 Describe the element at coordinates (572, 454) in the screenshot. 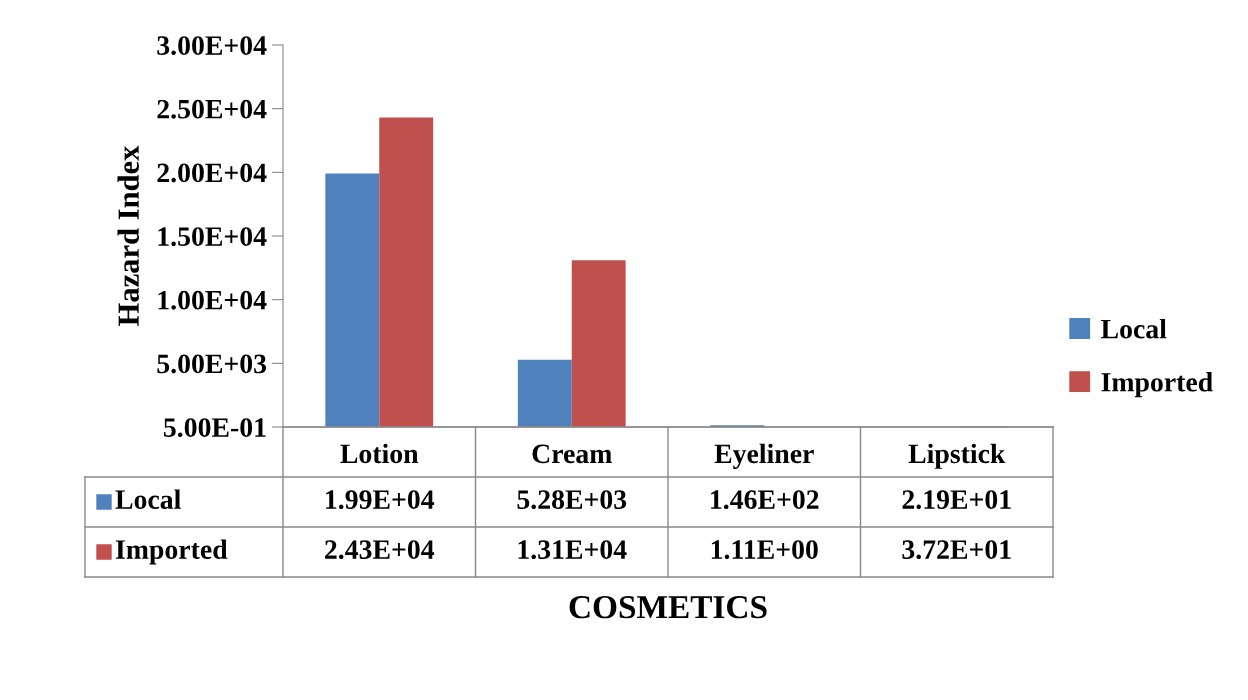

I see `x-tick-label: Cream` at that location.